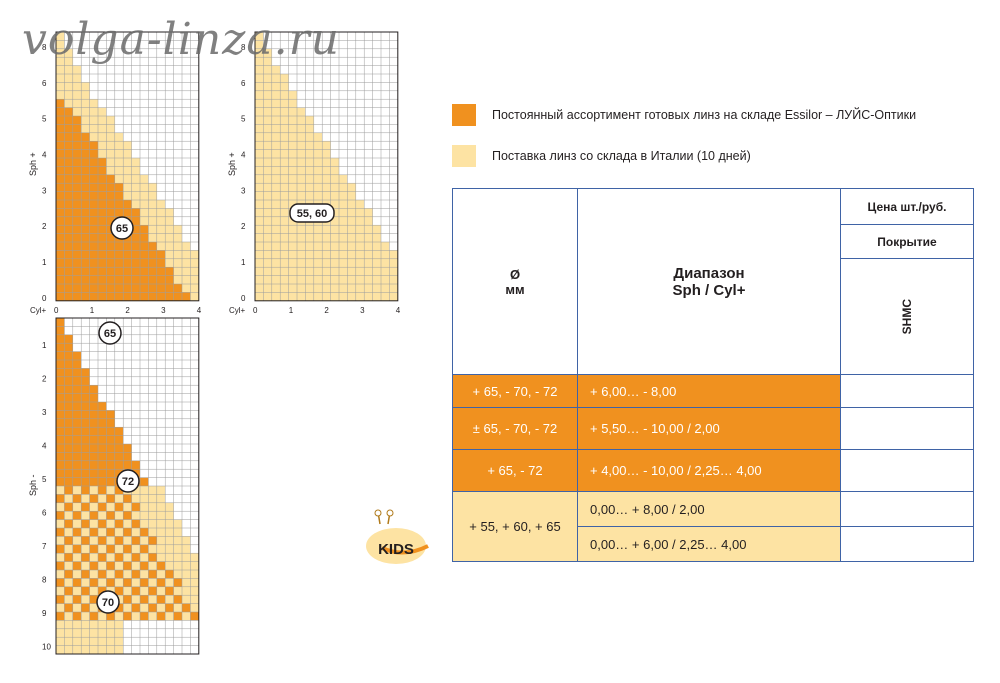 The height and width of the screenshot is (683, 1000). I want to click on zone-badge-70-label: 70, so click(108, 603).